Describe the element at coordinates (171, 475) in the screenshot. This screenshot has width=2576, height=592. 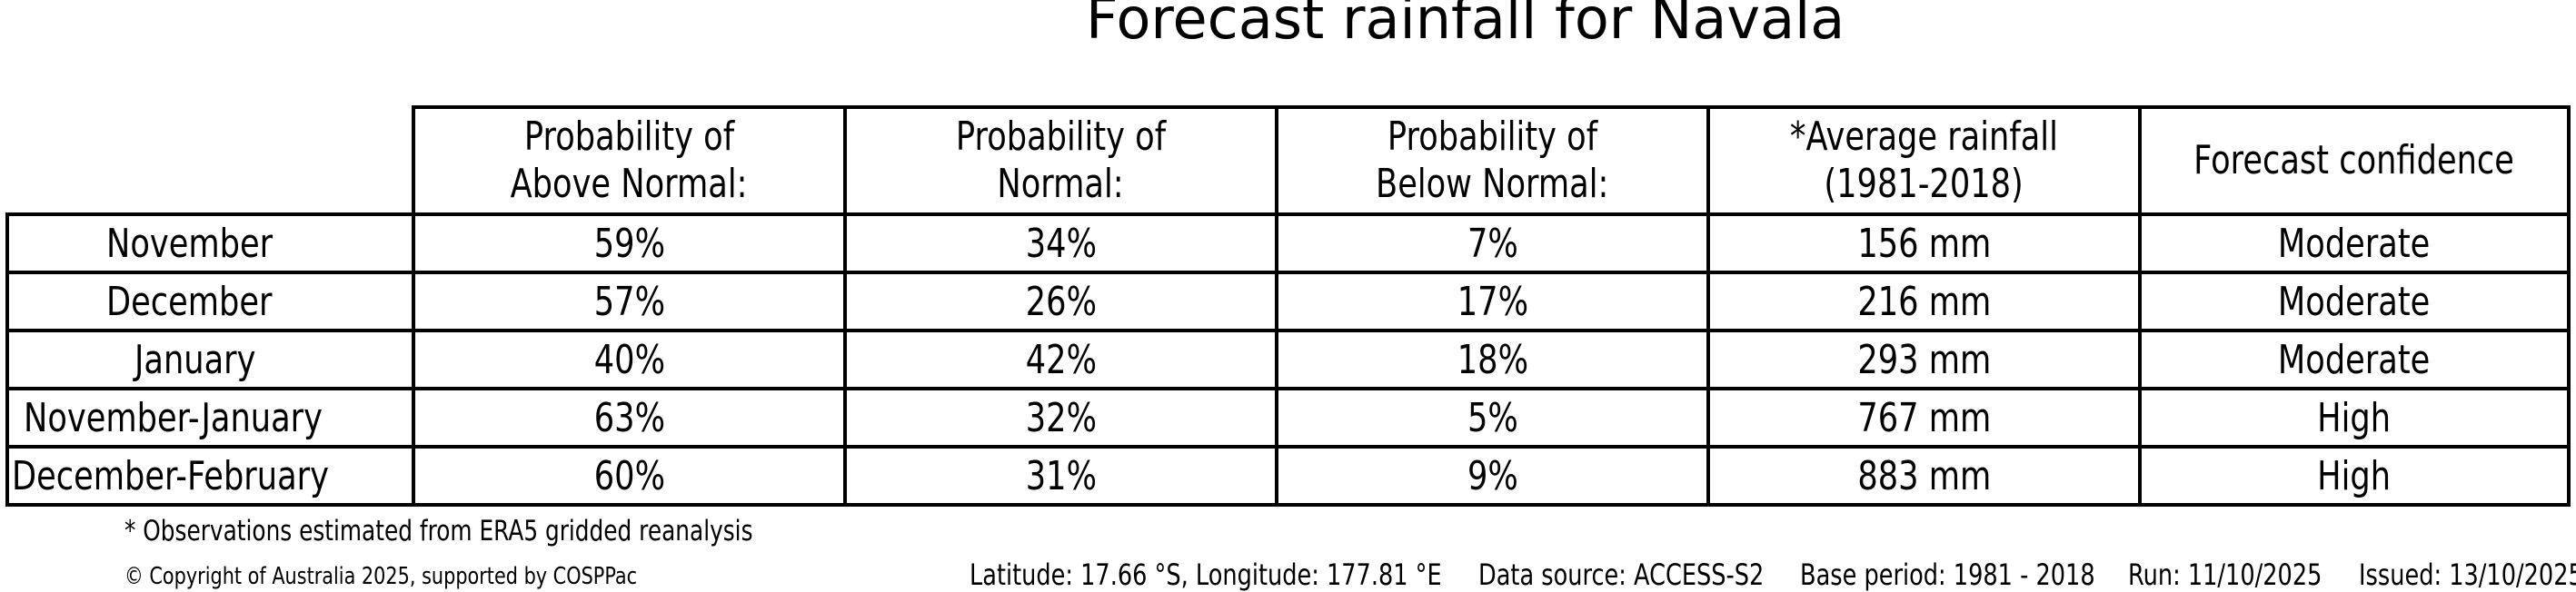
I see `row-label-text: December-February` at that location.